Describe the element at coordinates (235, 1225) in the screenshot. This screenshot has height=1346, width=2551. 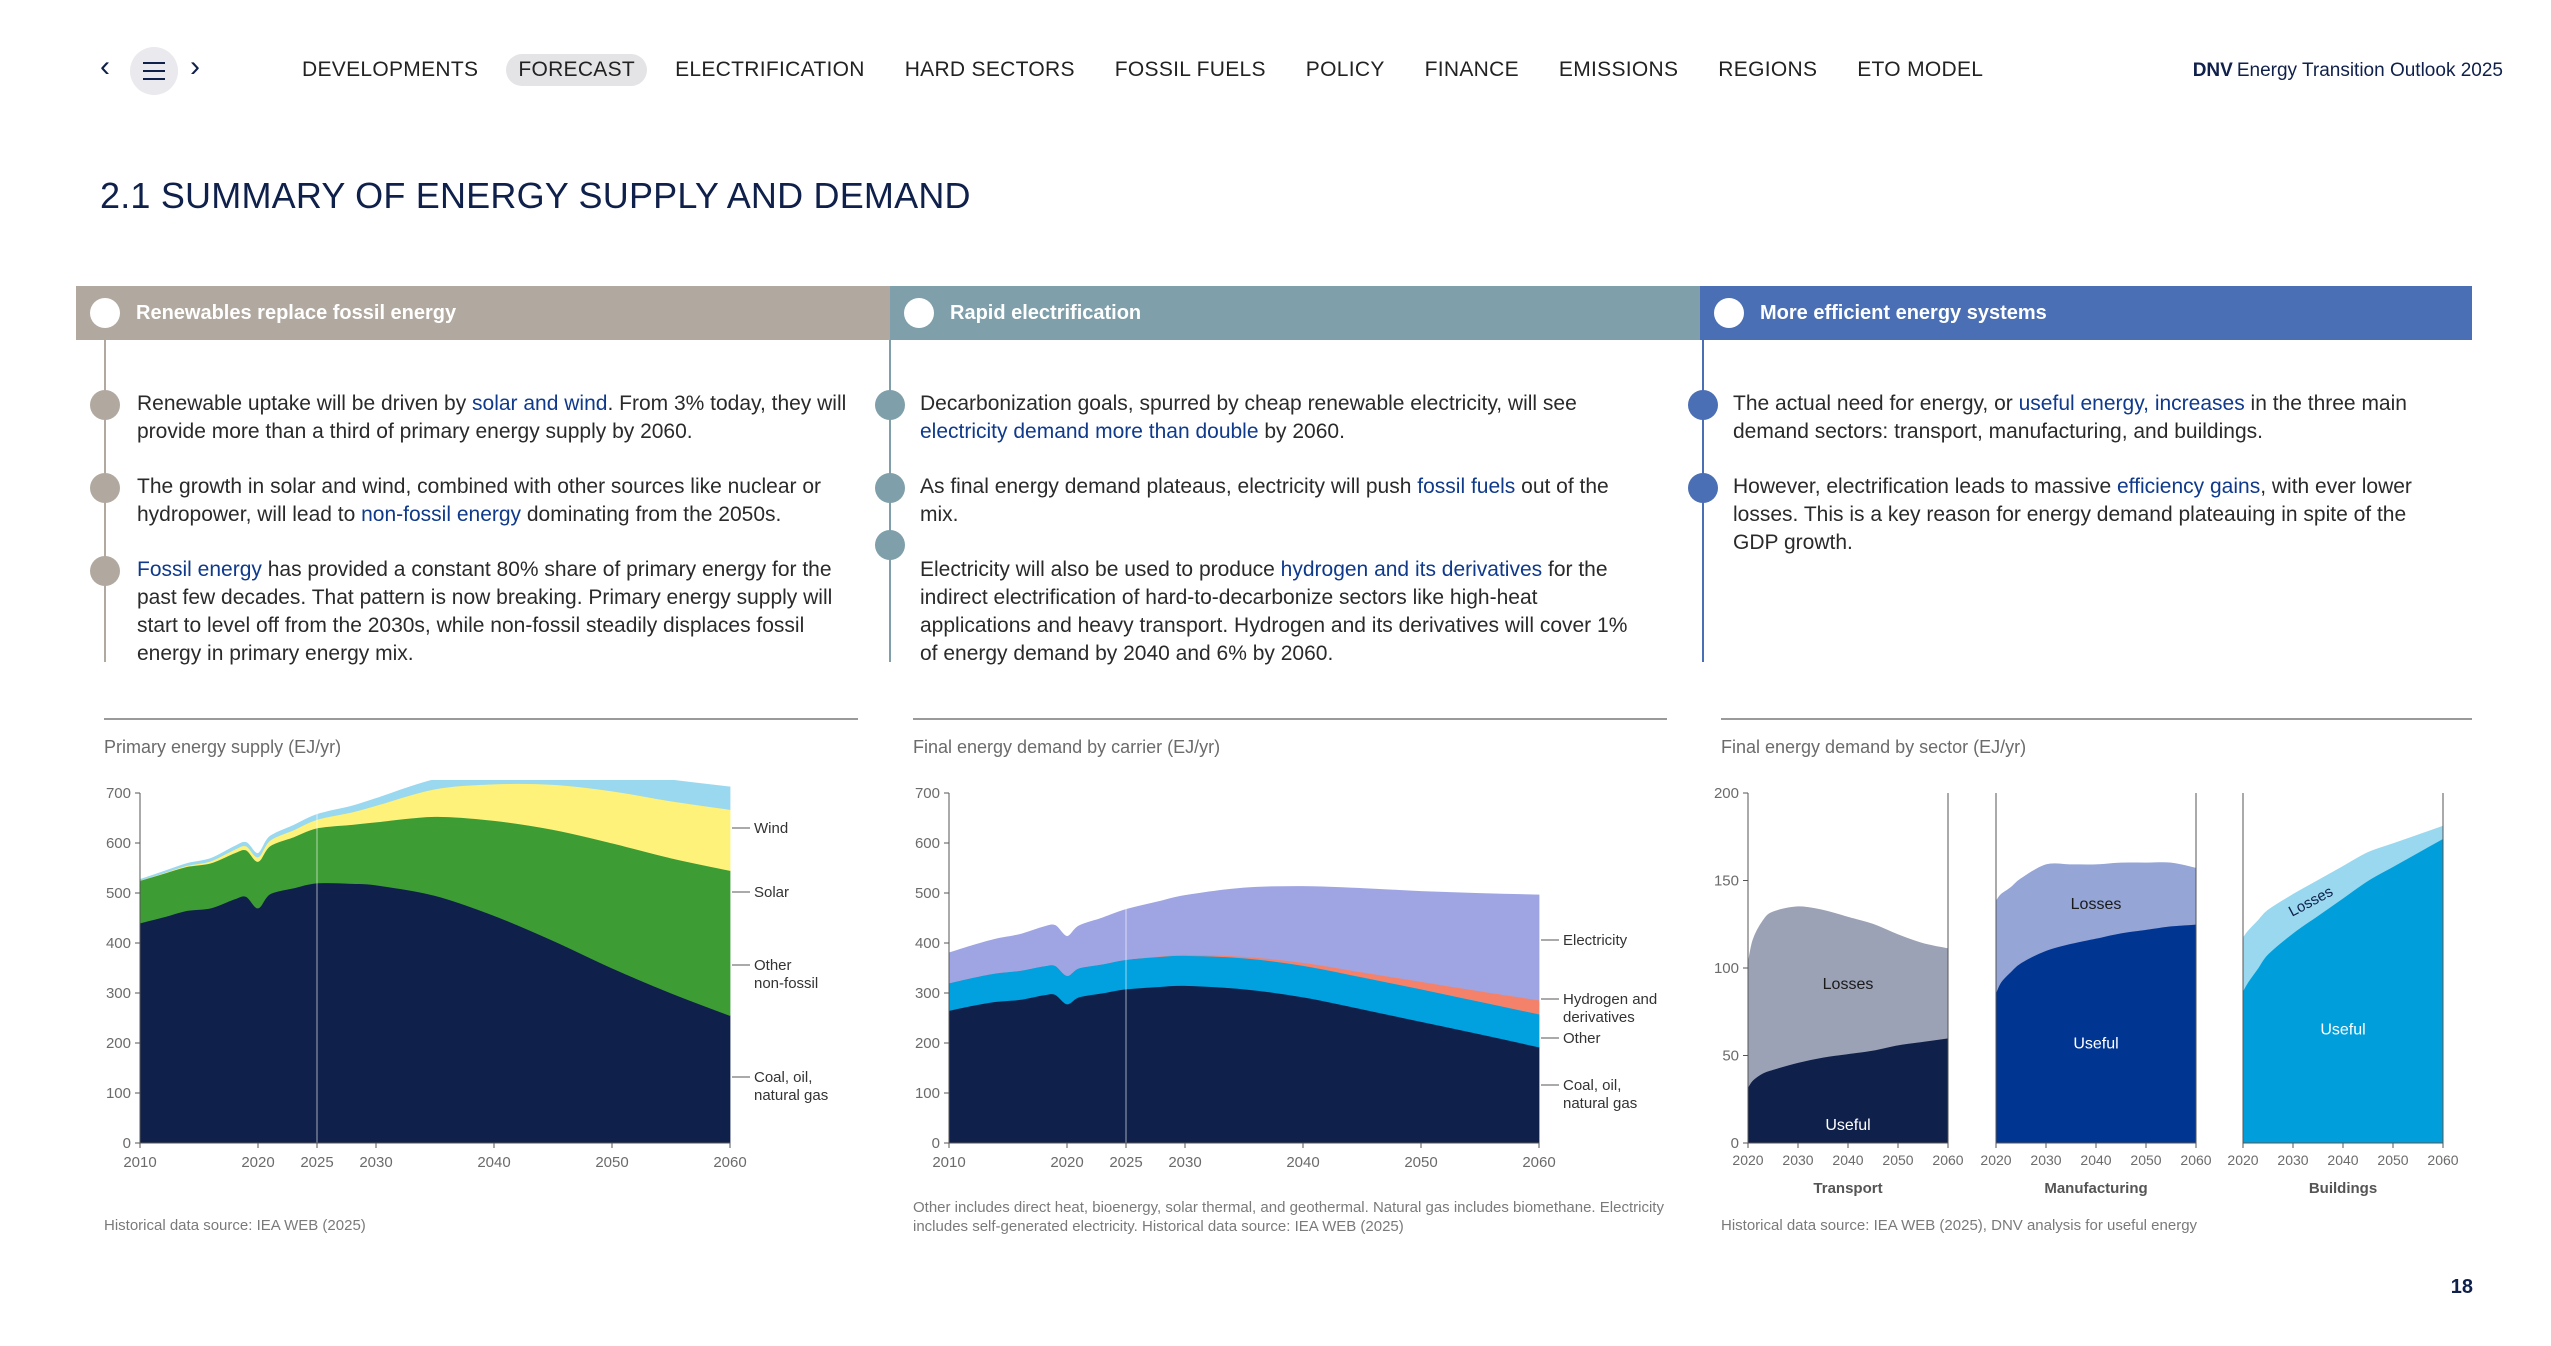
I see `source-note-c1: Historical data source: IEA WEB (2025)` at that location.